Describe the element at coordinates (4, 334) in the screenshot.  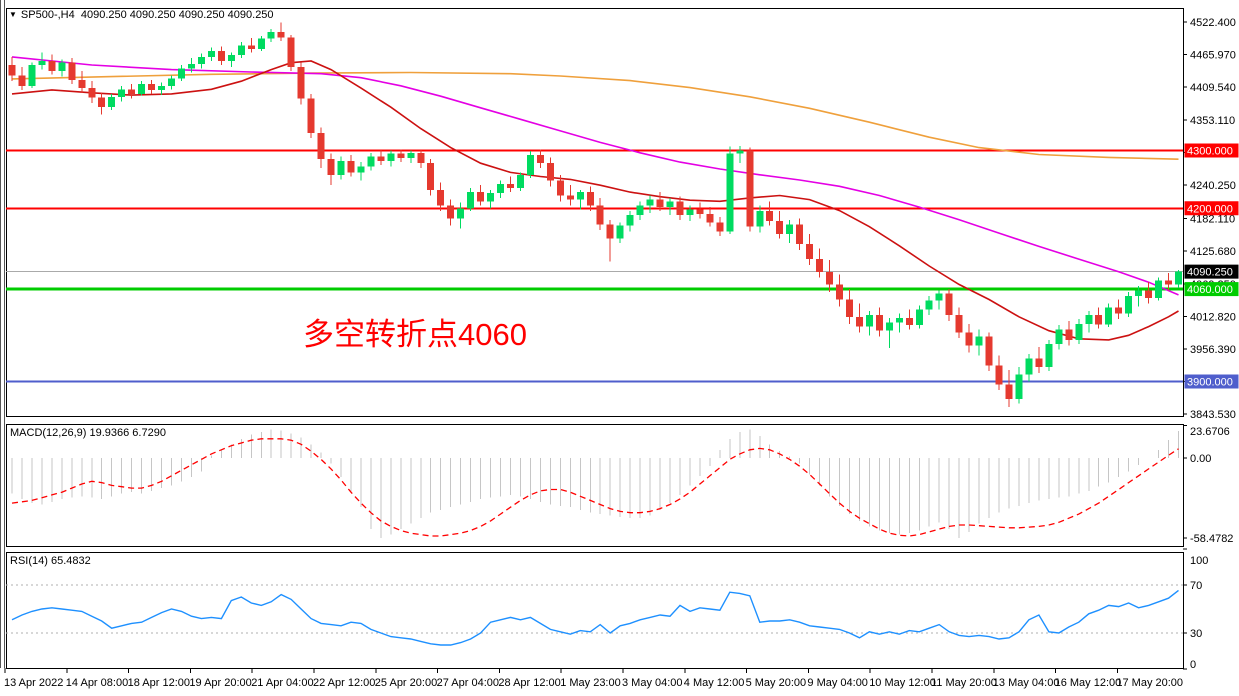
I see `window-left-border-inner` at that location.